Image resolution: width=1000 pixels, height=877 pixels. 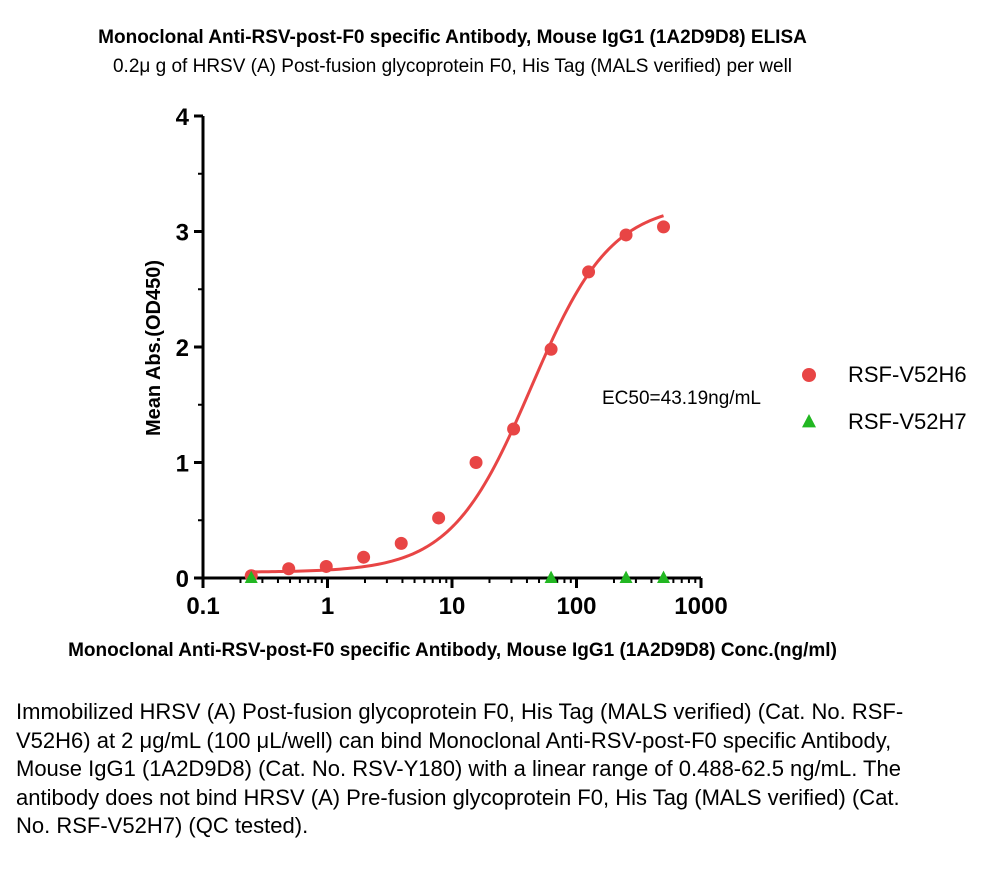 I want to click on ec50-annotation: EC50=43.19ng/mL, so click(x=681, y=398).